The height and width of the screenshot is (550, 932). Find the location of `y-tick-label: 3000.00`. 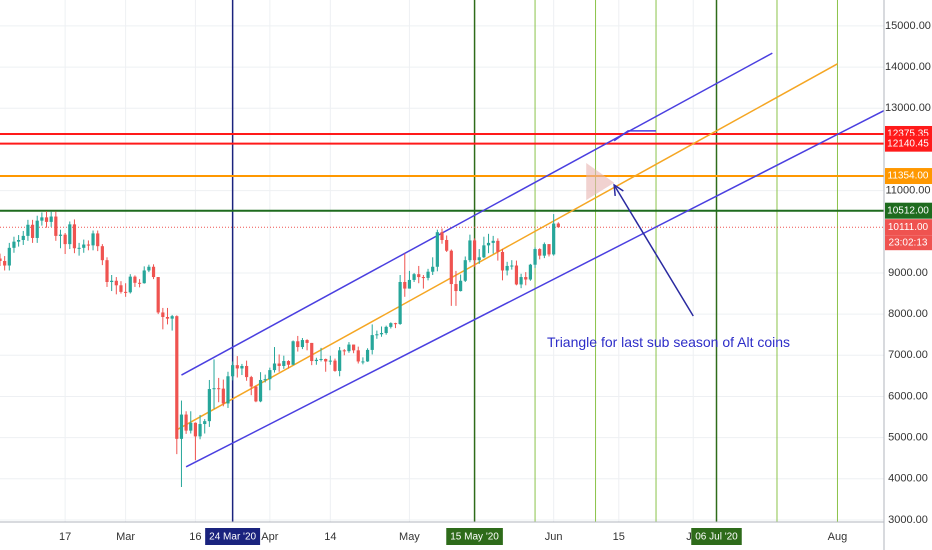

y-tick-label: 3000.00 is located at coordinates (908, 520).